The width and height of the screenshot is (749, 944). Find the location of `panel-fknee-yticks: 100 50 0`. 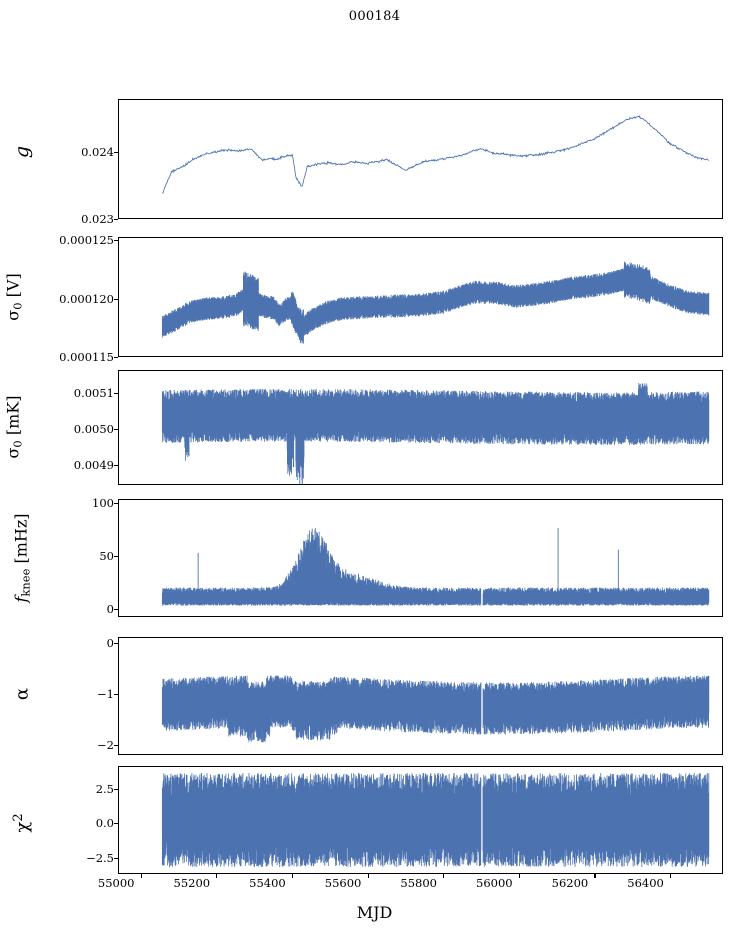

panel-fknee-yticks: 100 50 0 is located at coordinates (59, 556).